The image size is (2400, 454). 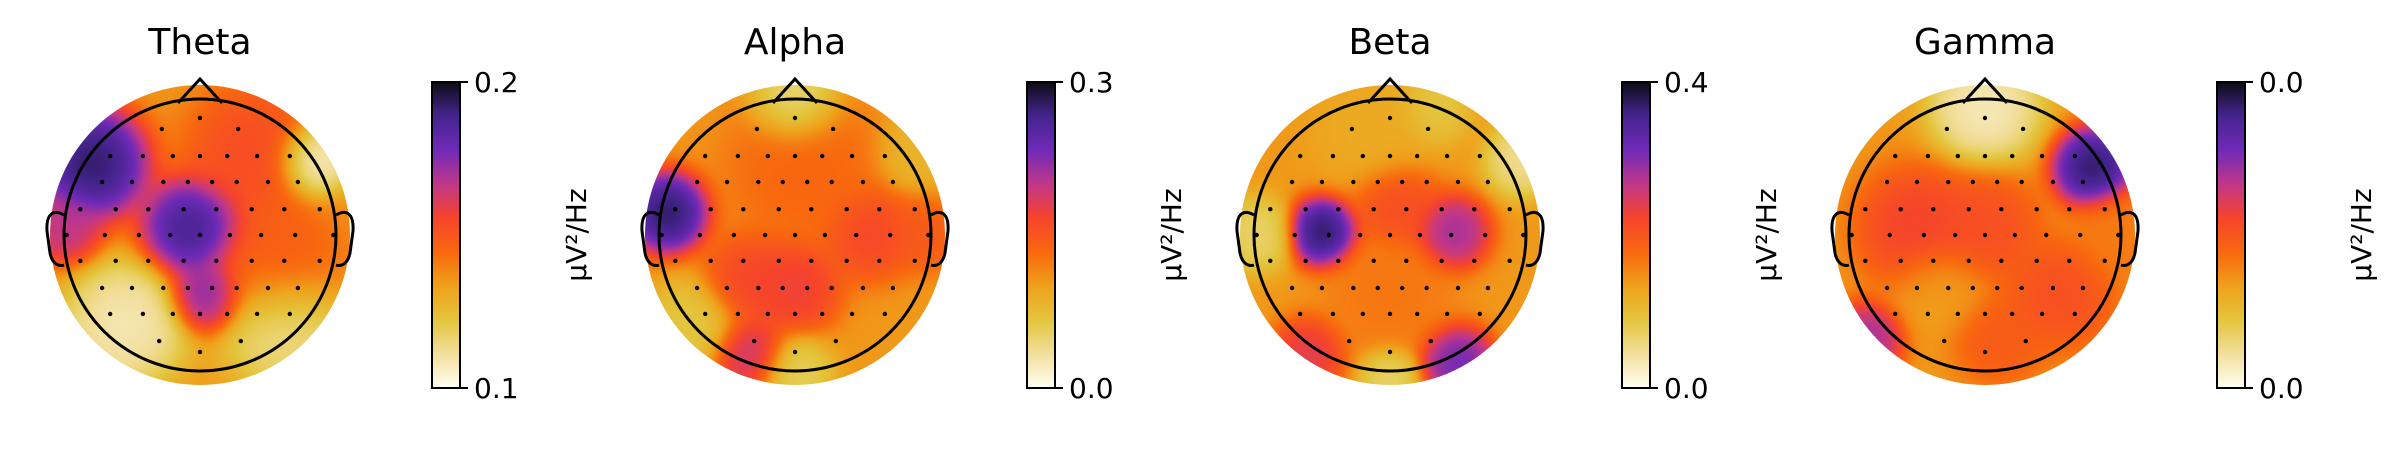 I want to click on colorbar-tick-label: 0.0, so click(x=1091, y=388).